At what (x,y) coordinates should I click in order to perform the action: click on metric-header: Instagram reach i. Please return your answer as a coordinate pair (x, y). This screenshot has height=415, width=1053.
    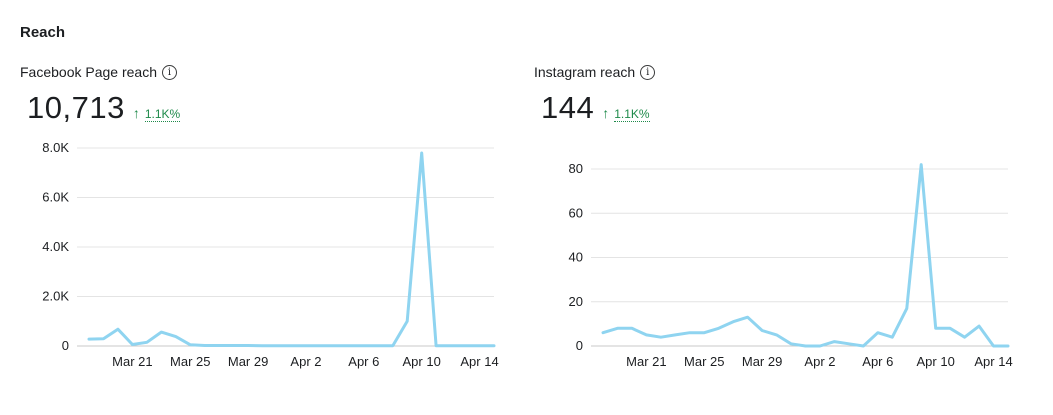
    Looking at the image, I should click on (784, 72).